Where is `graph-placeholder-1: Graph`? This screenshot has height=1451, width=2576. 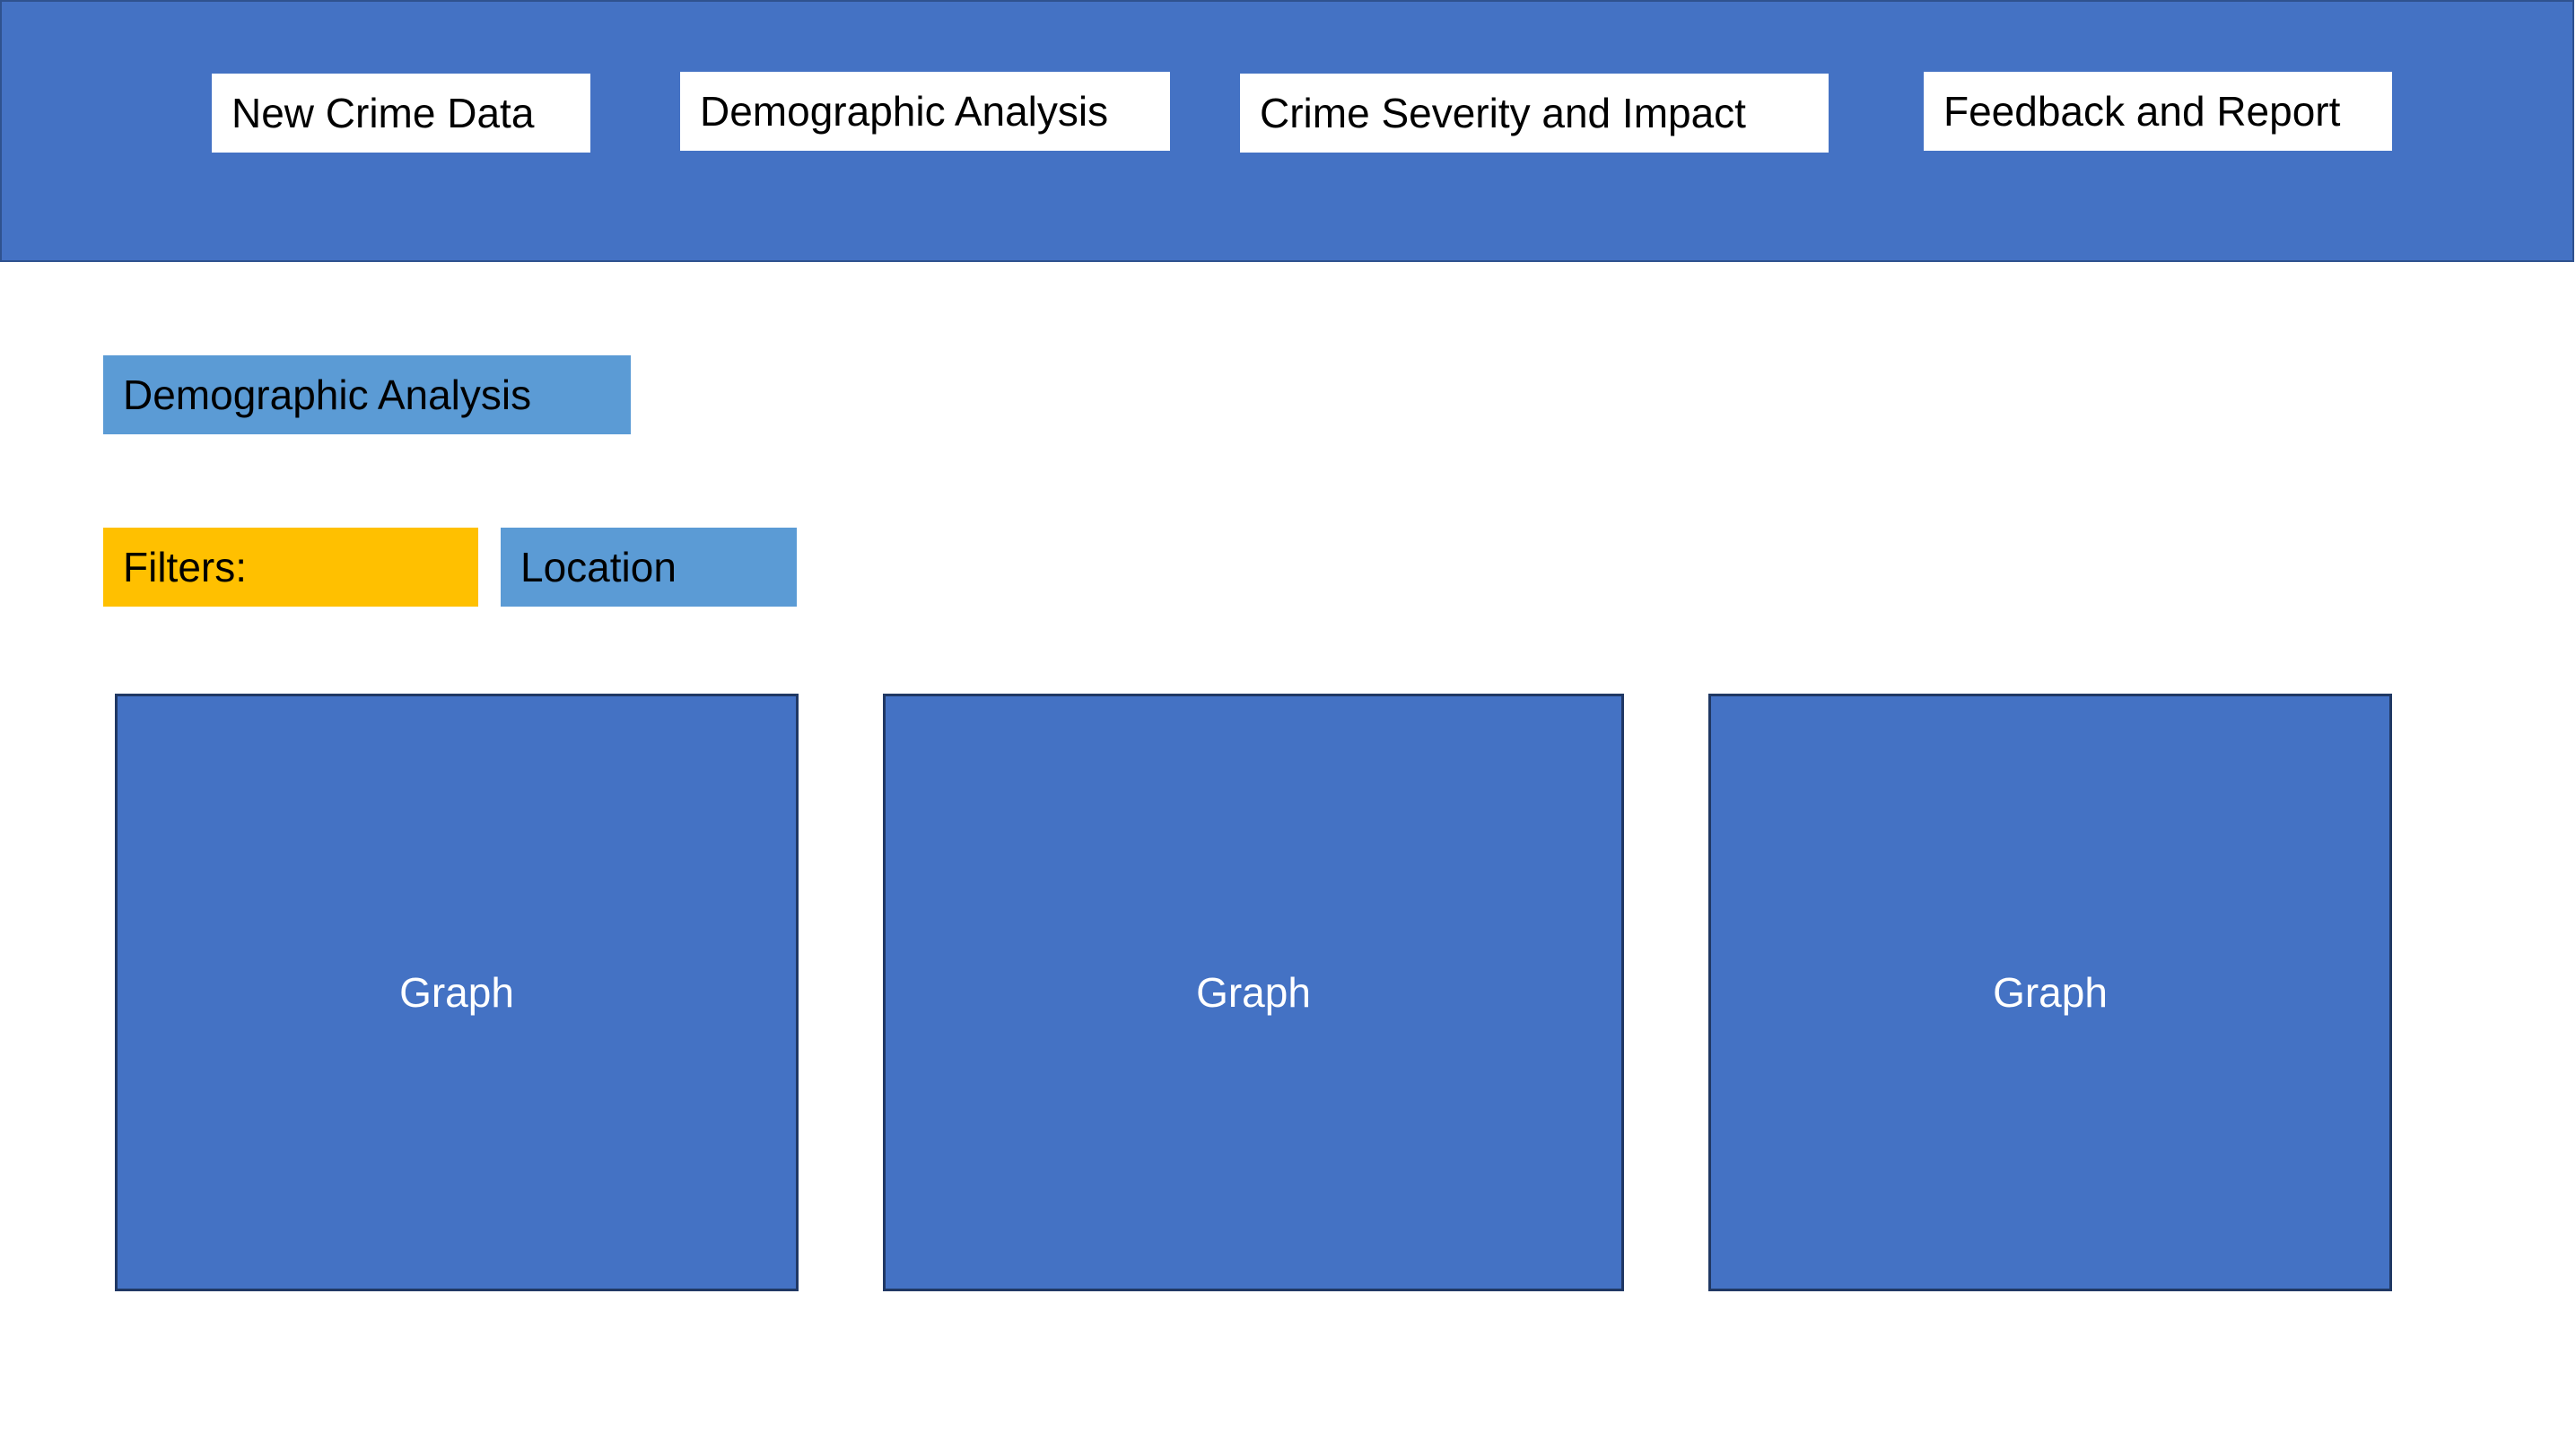 graph-placeholder-1: Graph is located at coordinates (457, 992).